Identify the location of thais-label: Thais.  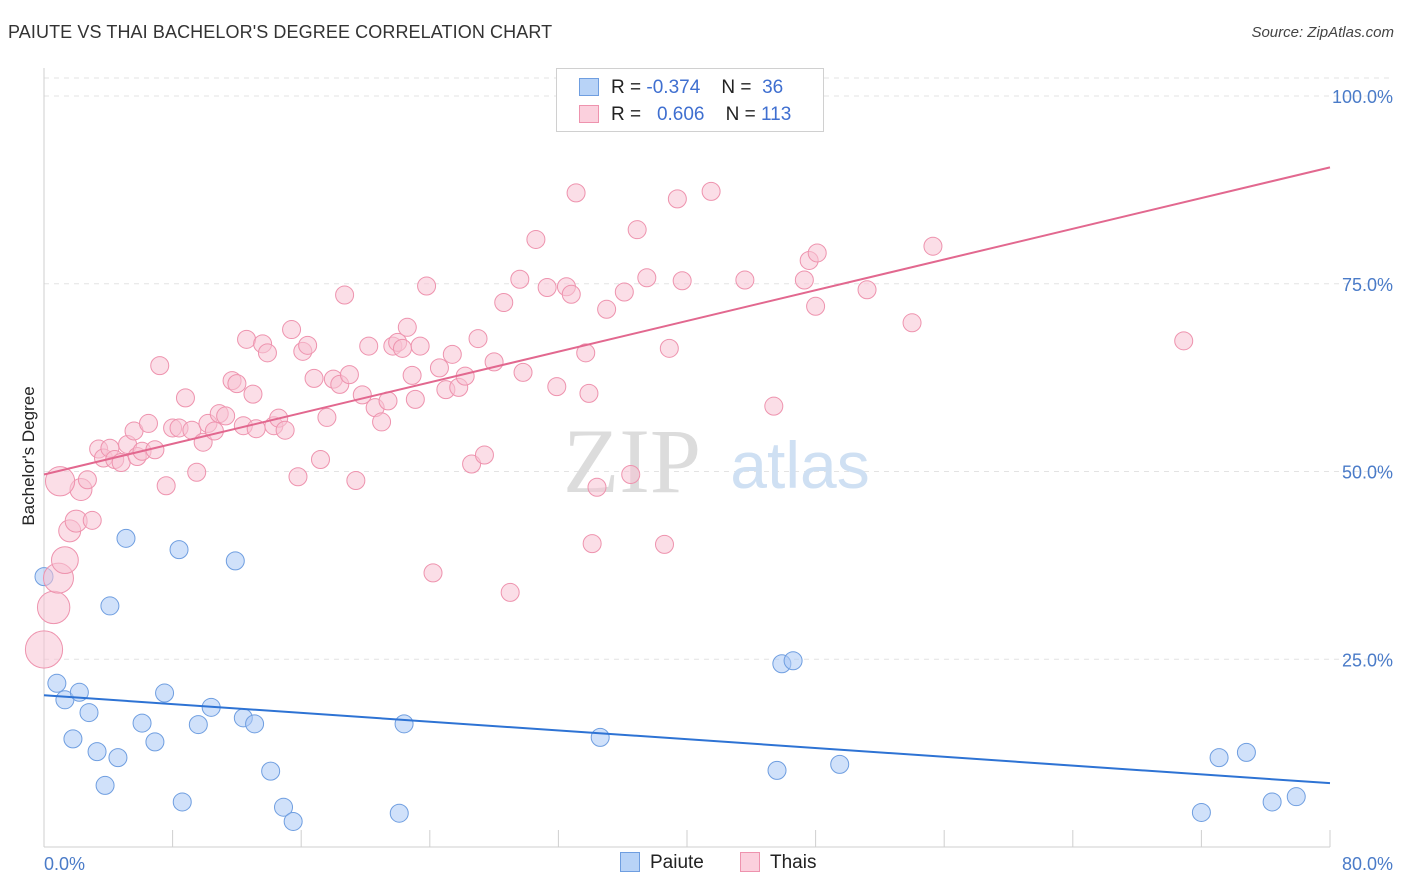
(793, 862).